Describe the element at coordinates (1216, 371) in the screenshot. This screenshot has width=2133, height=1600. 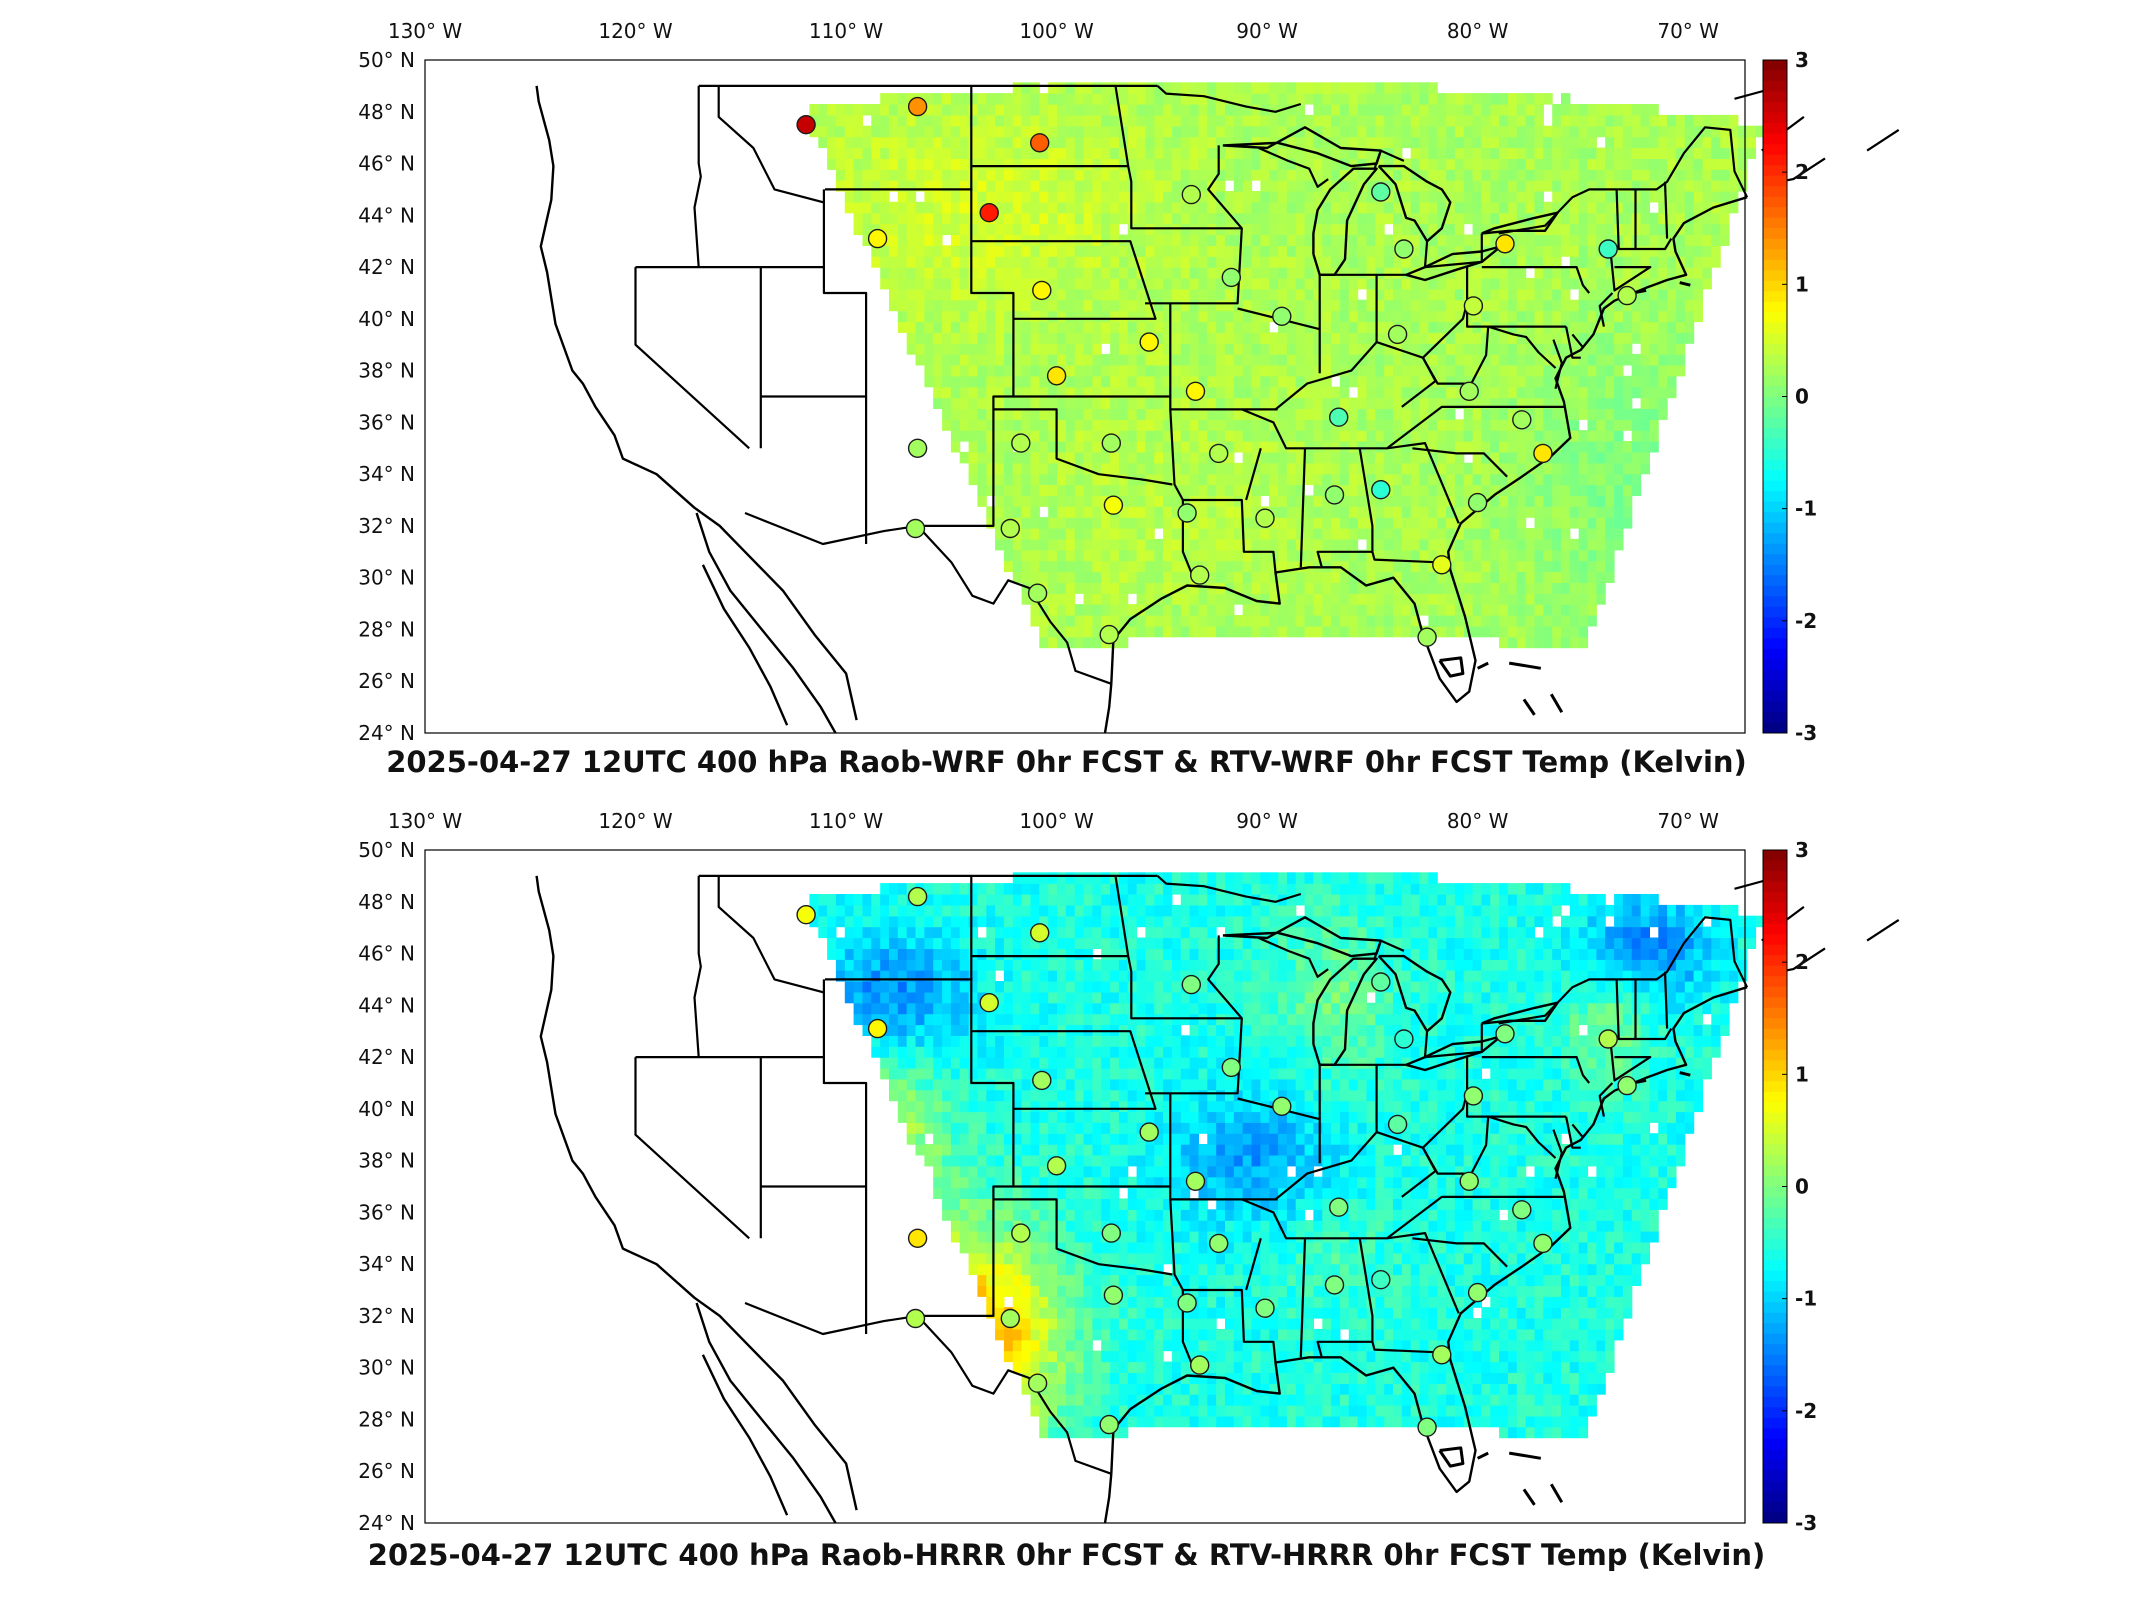
I see `raob-stations` at that location.